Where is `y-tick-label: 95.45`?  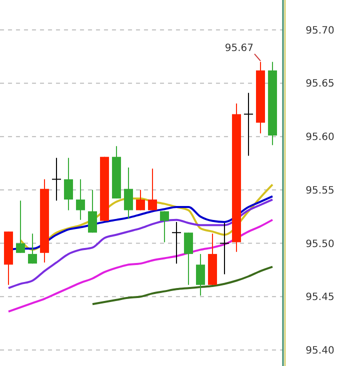 y-tick-label: 95.45 is located at coordinates (320, 298).